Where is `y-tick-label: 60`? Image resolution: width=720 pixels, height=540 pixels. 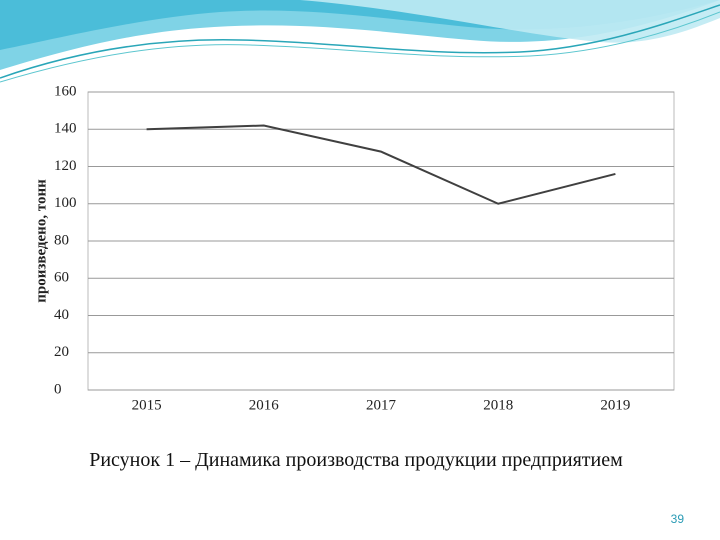
y-tick-label: 60 is located at coordinates (61, 278).